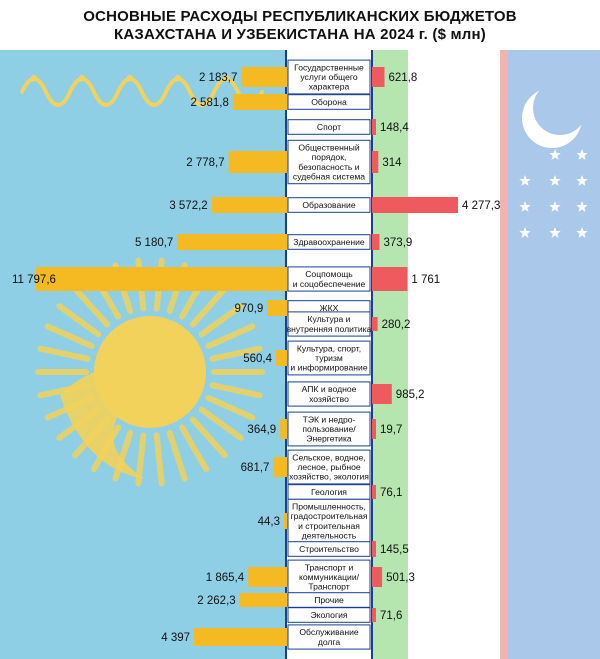 This screenshot has height=659, width=600. I want to click on category-label-line: АПК и водное, so click(329, 389).